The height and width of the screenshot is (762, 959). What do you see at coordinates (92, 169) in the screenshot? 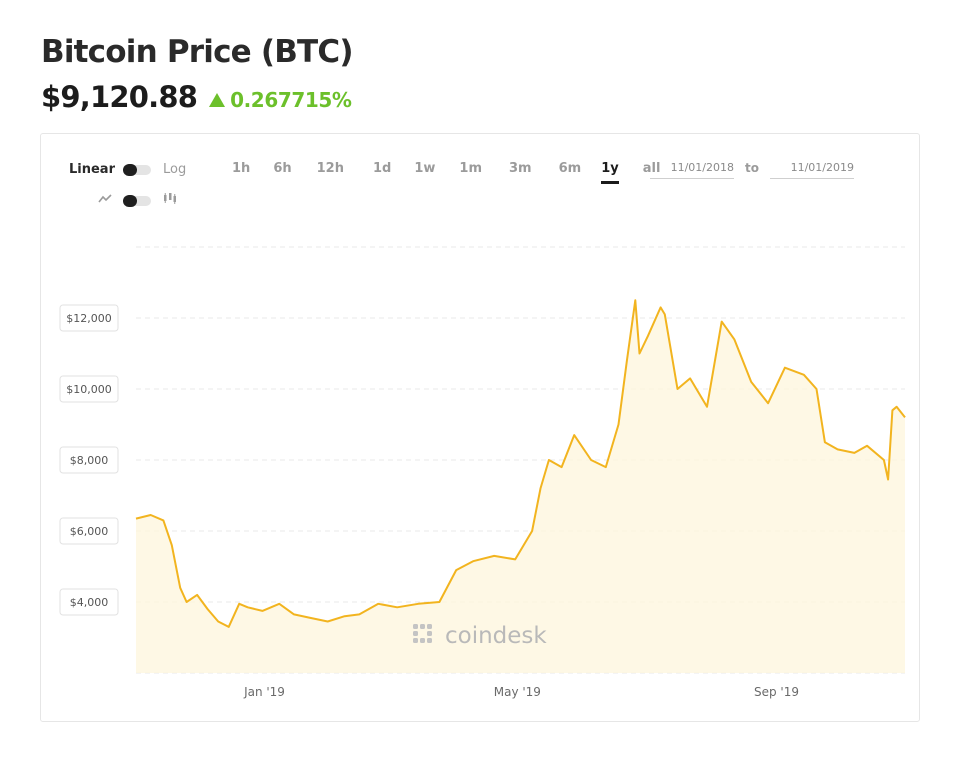
I see `scale-linear-label: Linear` at bounding box center [92, 169].